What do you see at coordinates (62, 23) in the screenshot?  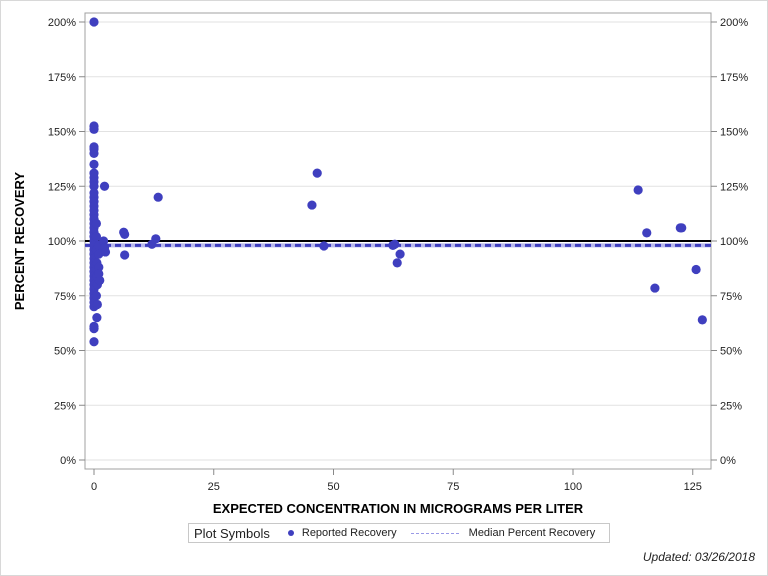 I see `y-tick-label: 200%` at bounding box center [62, 23].